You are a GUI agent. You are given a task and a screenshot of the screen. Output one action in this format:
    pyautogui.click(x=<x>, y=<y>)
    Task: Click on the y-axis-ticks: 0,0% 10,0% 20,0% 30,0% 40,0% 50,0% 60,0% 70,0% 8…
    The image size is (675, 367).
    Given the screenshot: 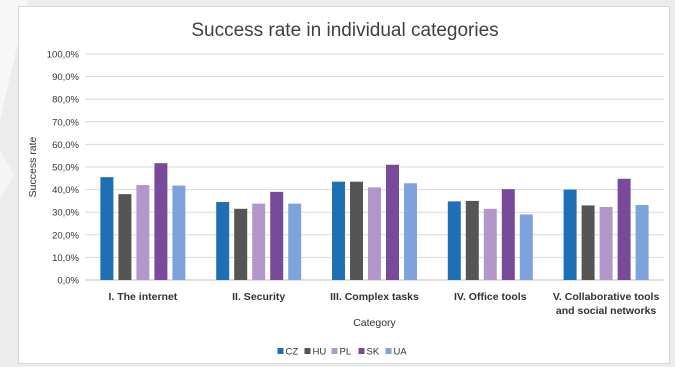 What is the action you would take?
    pyautogui.click(x=63, y=168)
    